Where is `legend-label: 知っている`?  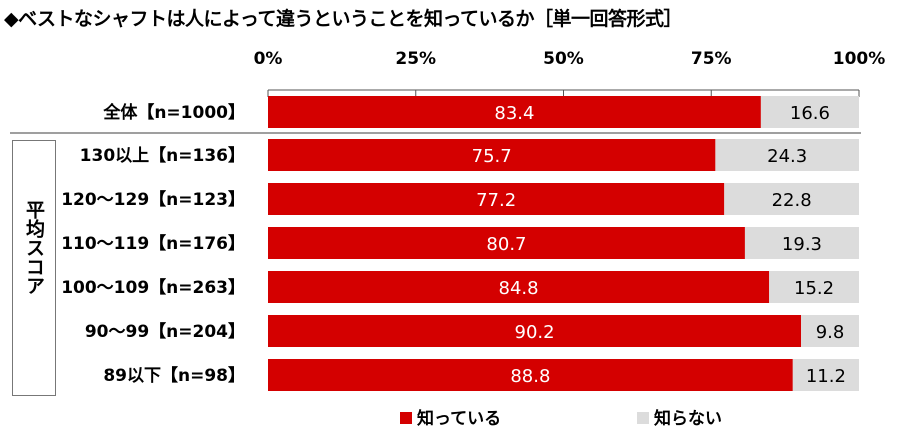 legend-label: 知っている is located at coordinates (458, 418).